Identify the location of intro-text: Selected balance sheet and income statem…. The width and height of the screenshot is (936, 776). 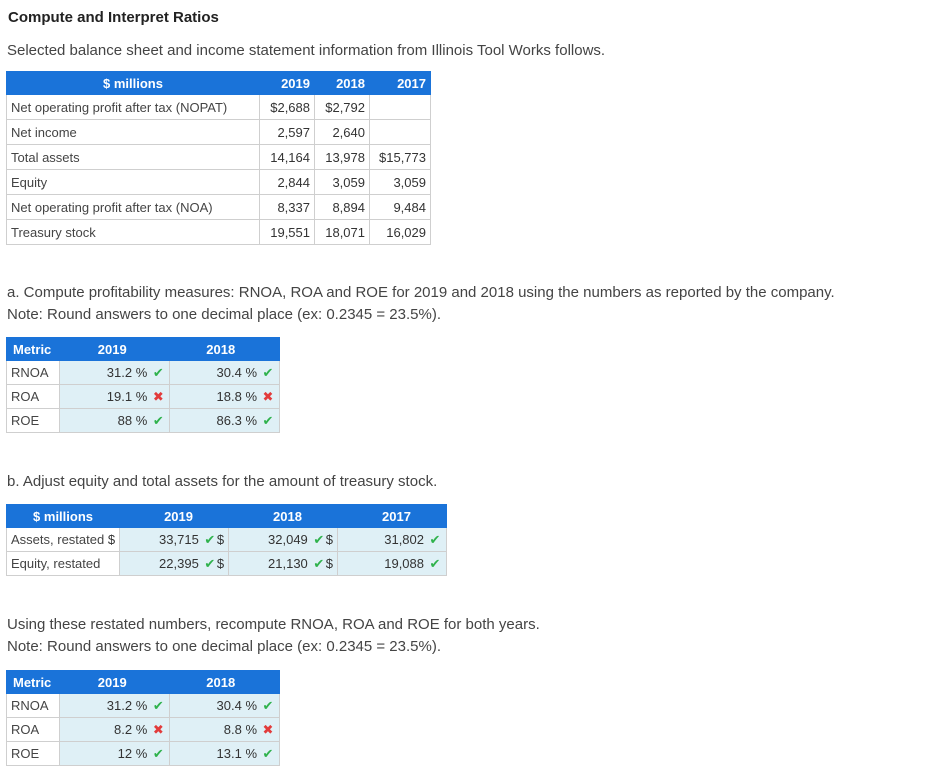
(306, 50).